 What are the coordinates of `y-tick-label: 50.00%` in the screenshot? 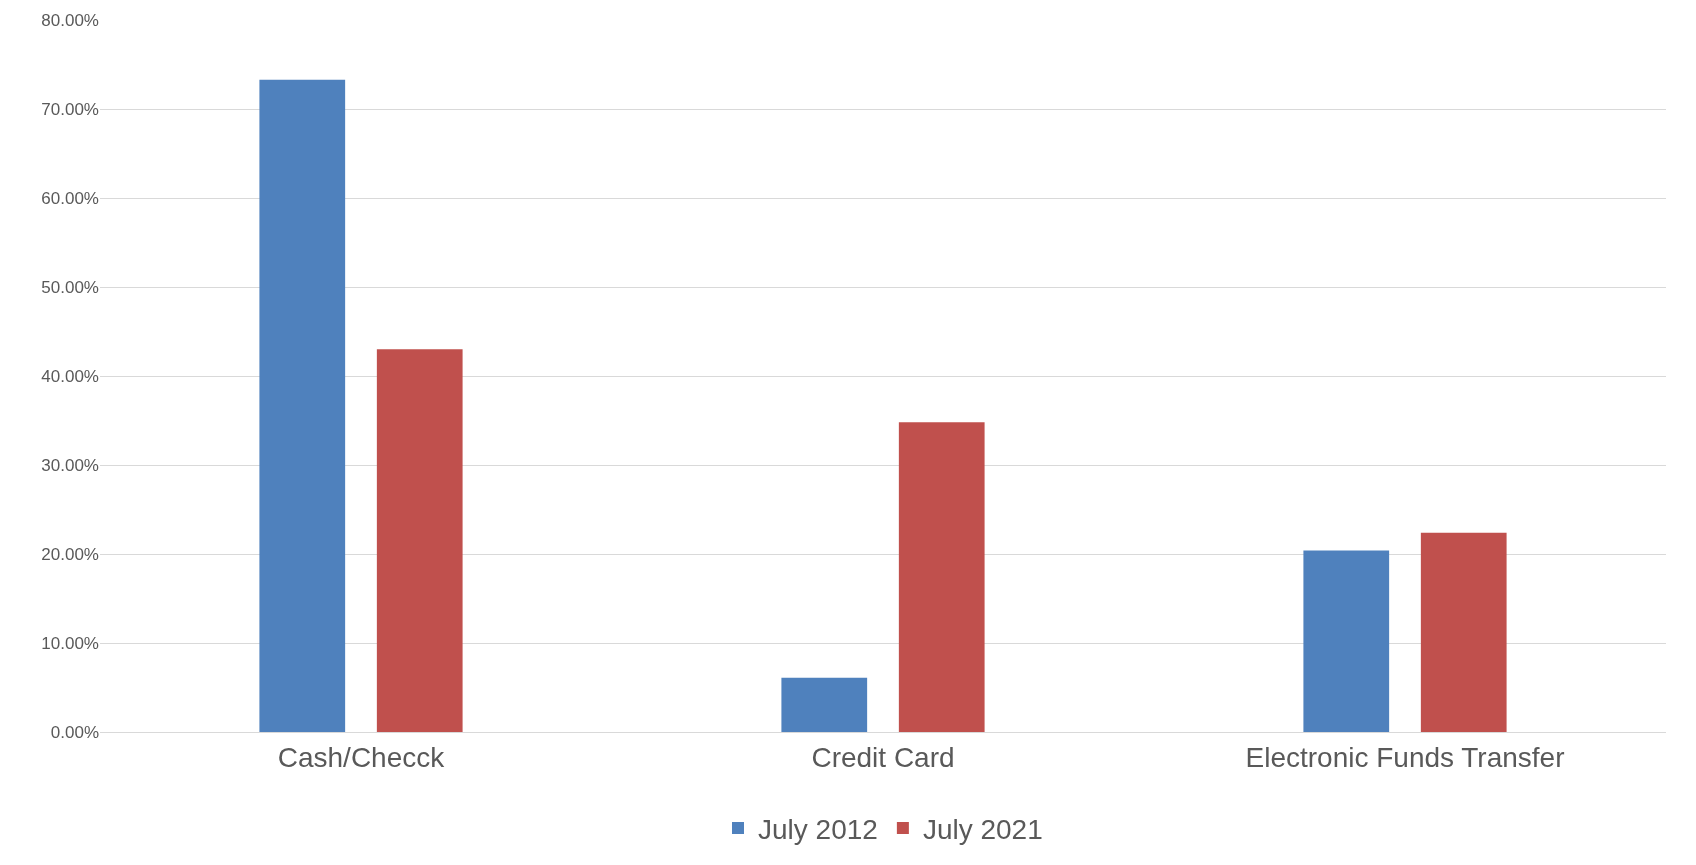 It's located at (70, 287).